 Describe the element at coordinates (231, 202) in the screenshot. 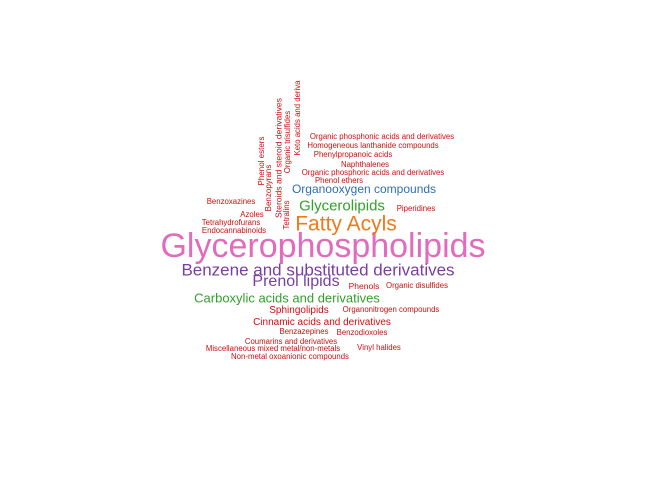

I see `word-benzoxazines: Benzoxazines` at that location.